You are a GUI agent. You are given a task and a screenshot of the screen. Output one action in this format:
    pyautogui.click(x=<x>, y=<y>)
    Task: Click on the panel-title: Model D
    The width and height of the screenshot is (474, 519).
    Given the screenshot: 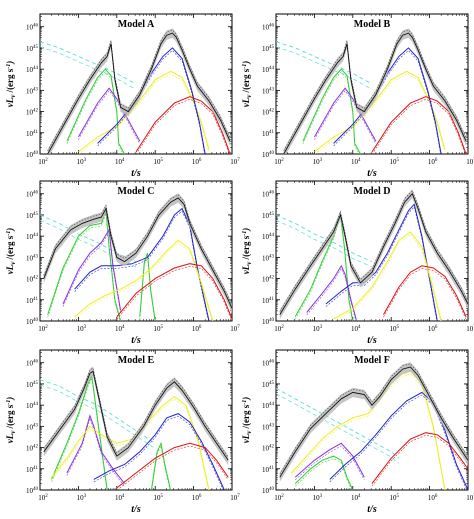 What is the action you would take?
    pyautogui.click(x=372, y=191)
    